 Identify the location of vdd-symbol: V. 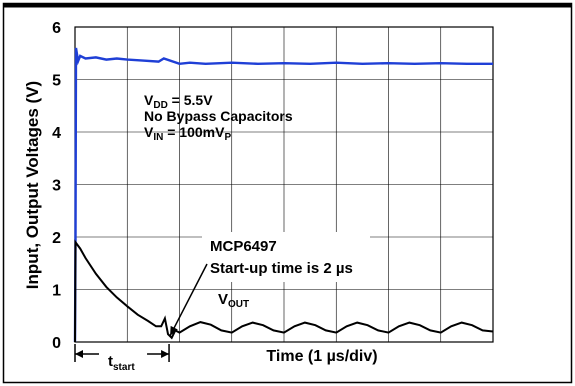
(149, 100).